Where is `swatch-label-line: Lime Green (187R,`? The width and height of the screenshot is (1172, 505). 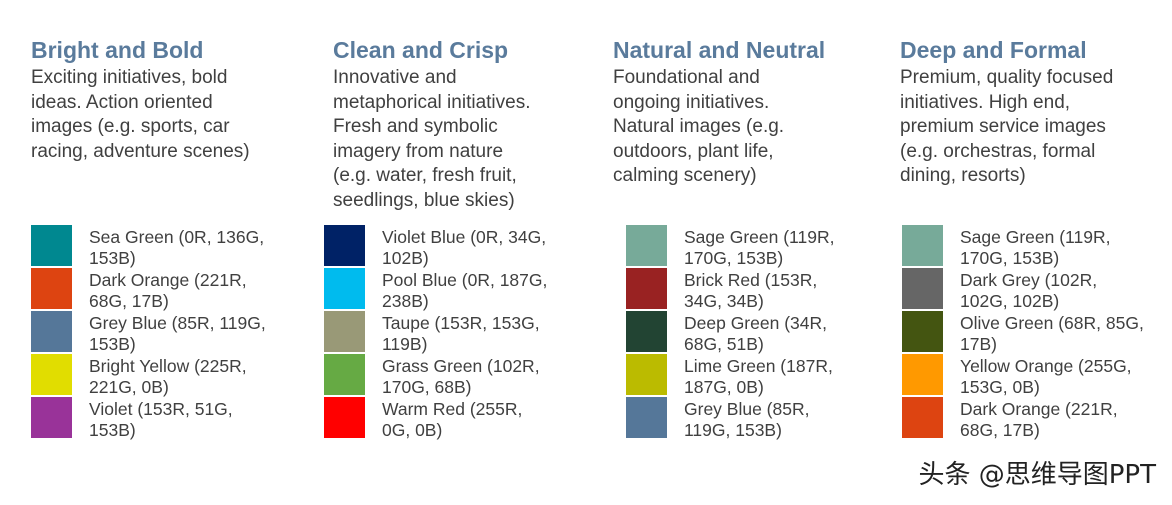 swatch-label-line: Lime Green (187R, is located at coordinates (758, 366).